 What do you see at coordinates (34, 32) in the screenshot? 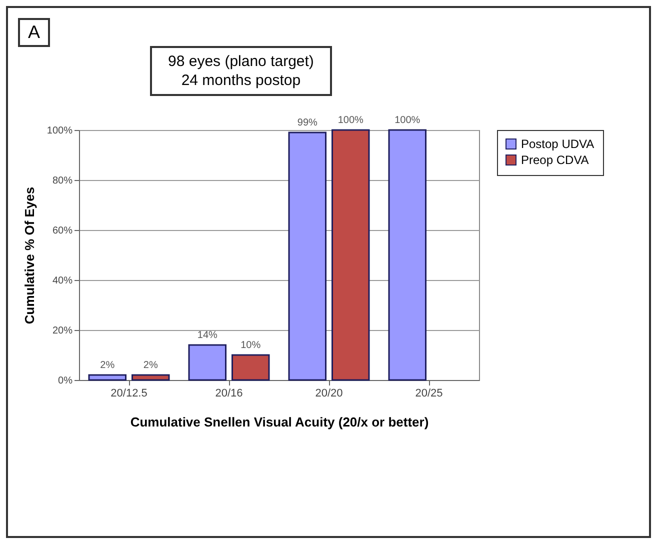
I see `panel-label-box: A` at bounding box center [34, 32].